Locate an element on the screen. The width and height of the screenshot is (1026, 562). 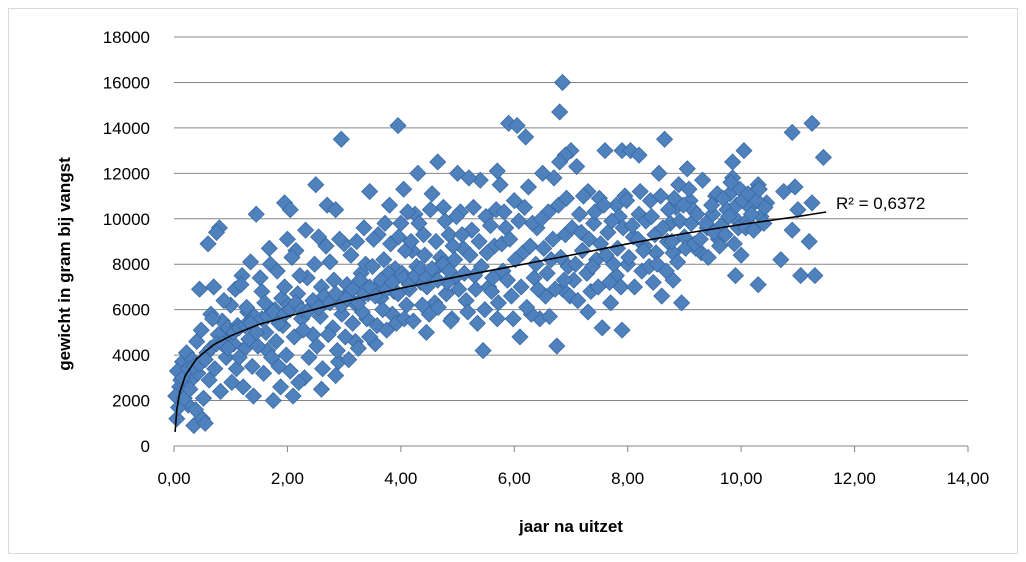
y-axis-title: gewicht in gram bij vangst is located at coordinates (64, 264).